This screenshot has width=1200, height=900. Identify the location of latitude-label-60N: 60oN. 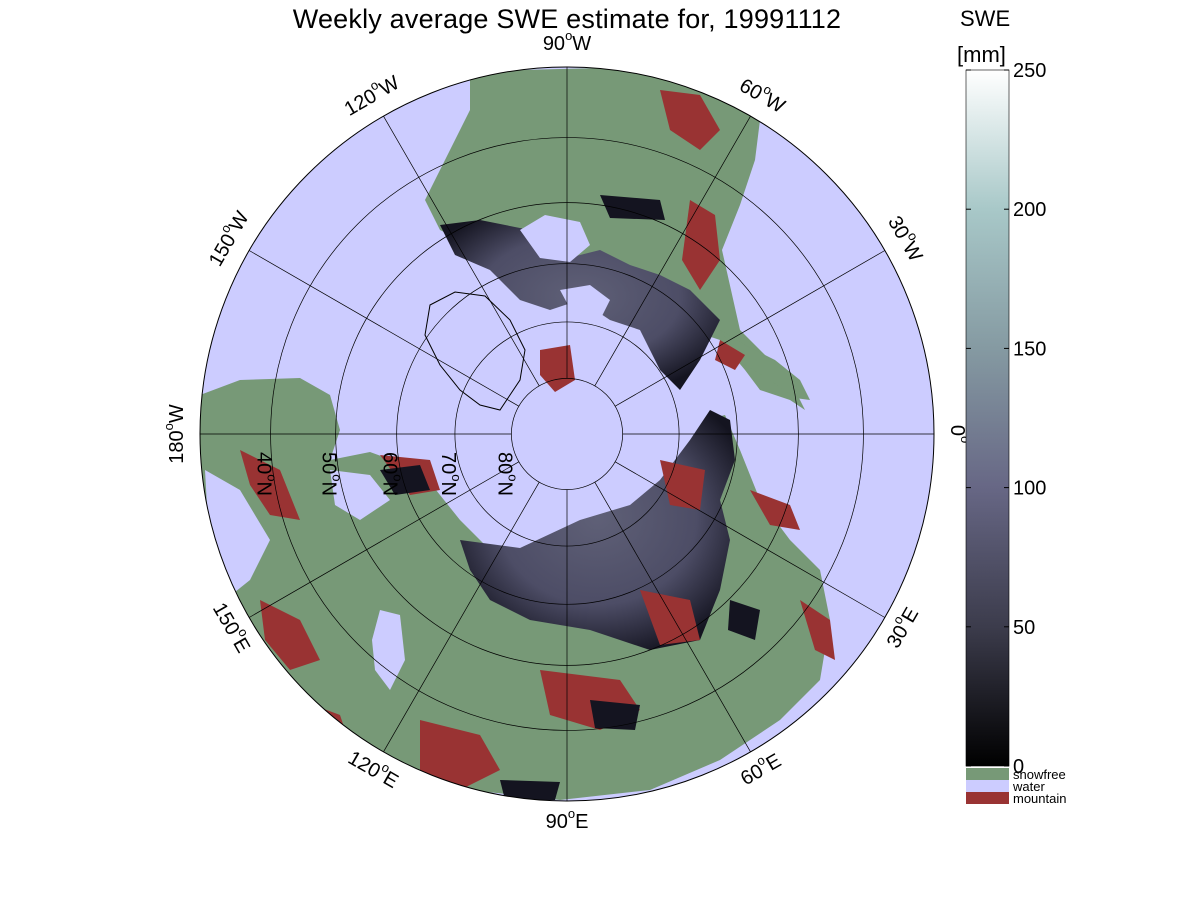
(391, 474).